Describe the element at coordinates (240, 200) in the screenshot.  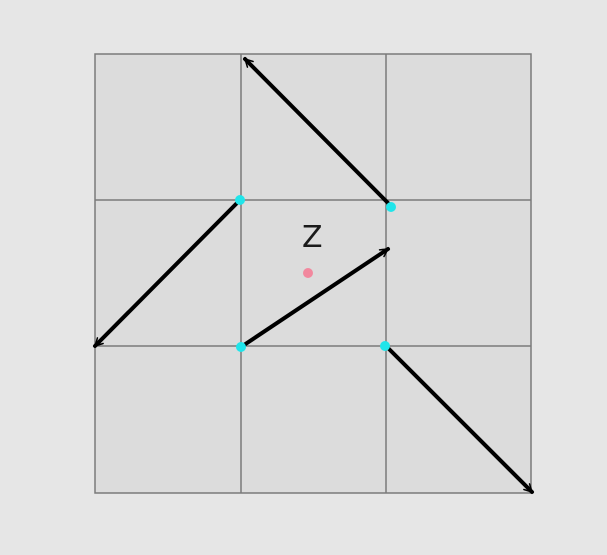
I see `vertex-top-left` at that location.